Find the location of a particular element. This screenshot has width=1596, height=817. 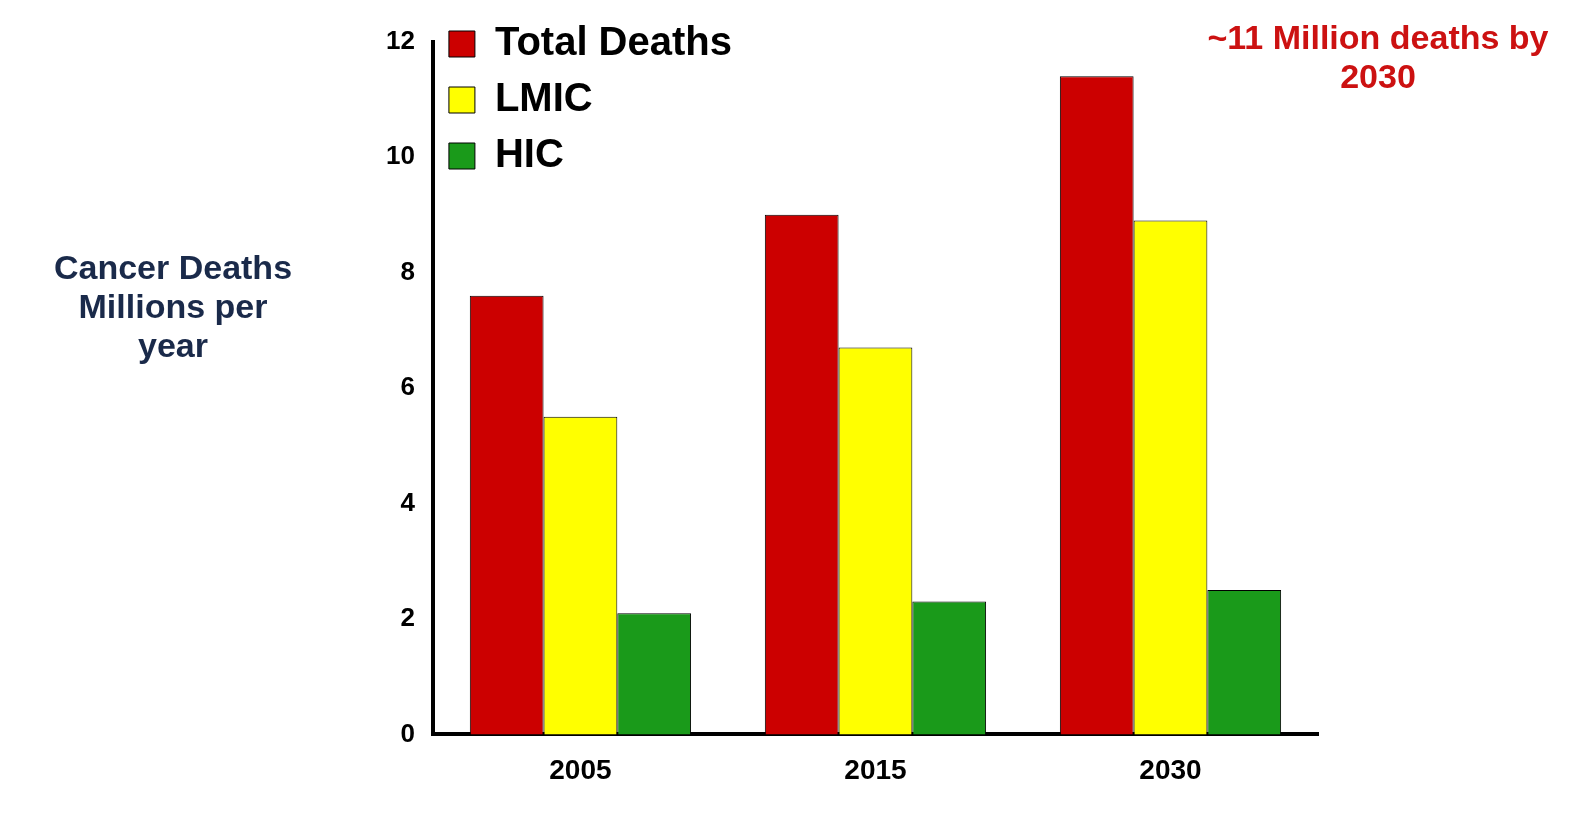

y-tick-label: 2 is located at coordinates (407, 617).